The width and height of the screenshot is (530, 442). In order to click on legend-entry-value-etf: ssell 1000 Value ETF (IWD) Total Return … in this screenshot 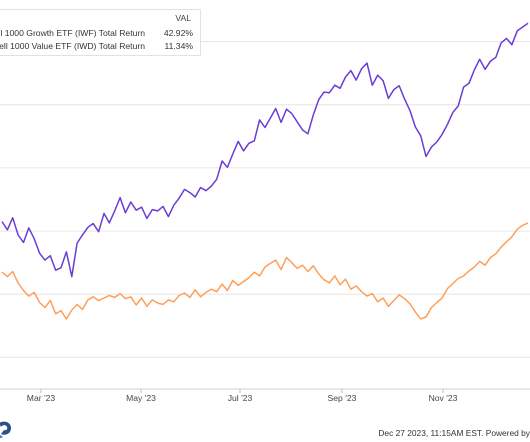, I will do `click(100, 46)`.